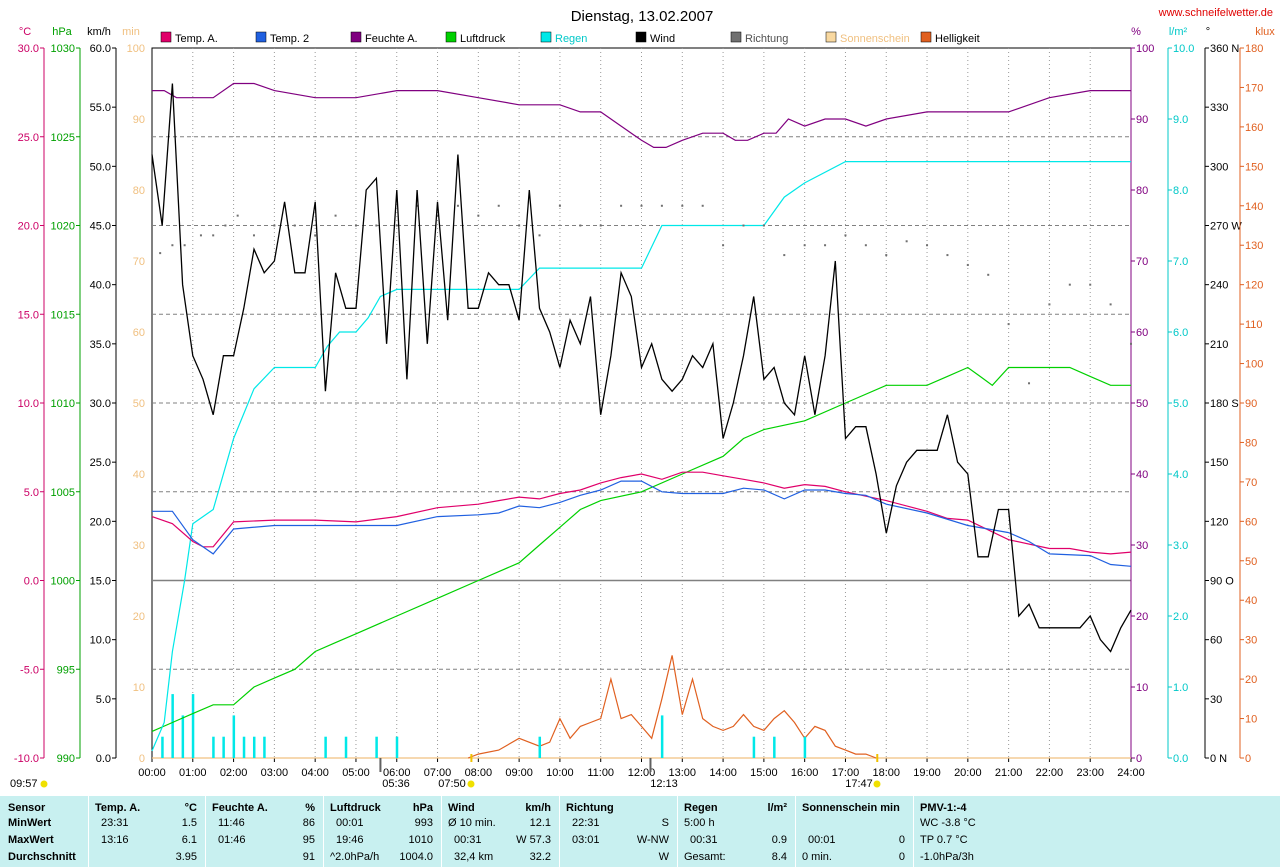 The image size is (1280, 867). What do you see at coordinates (1131, 773) in the screenshot?
I see `time-tick-label: 24:00` at bounding box center [1131, 773].